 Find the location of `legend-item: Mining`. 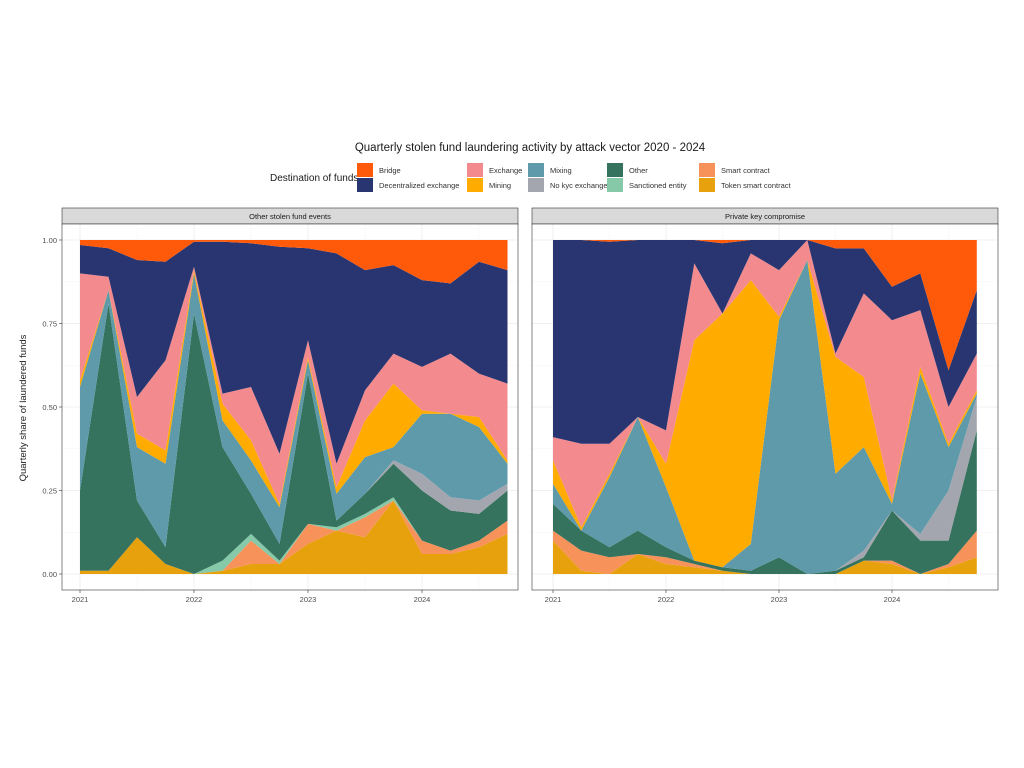

legend-item: Mining is located at coordinates (489, 185).